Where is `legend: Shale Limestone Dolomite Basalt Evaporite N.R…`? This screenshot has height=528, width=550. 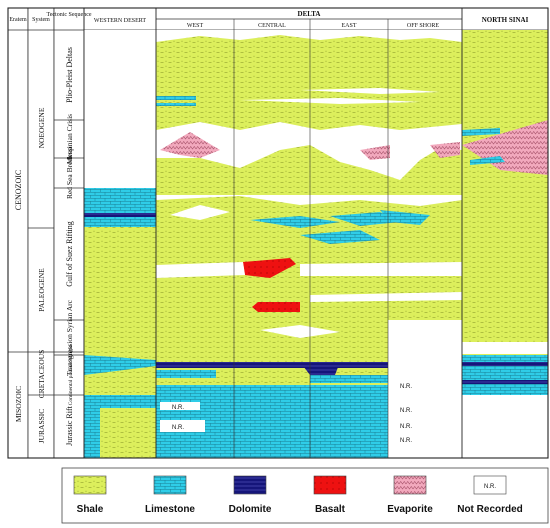 legend: Shale Limestone Dolomite Basalt Evaporite N.R… is located at coordinates (305, 495).